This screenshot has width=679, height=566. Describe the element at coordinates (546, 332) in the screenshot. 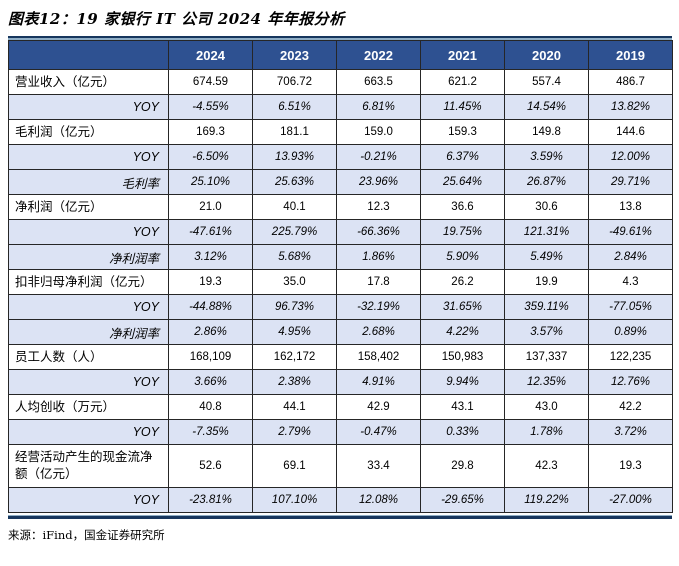

I see `value-cell: 3.57%` at that location.